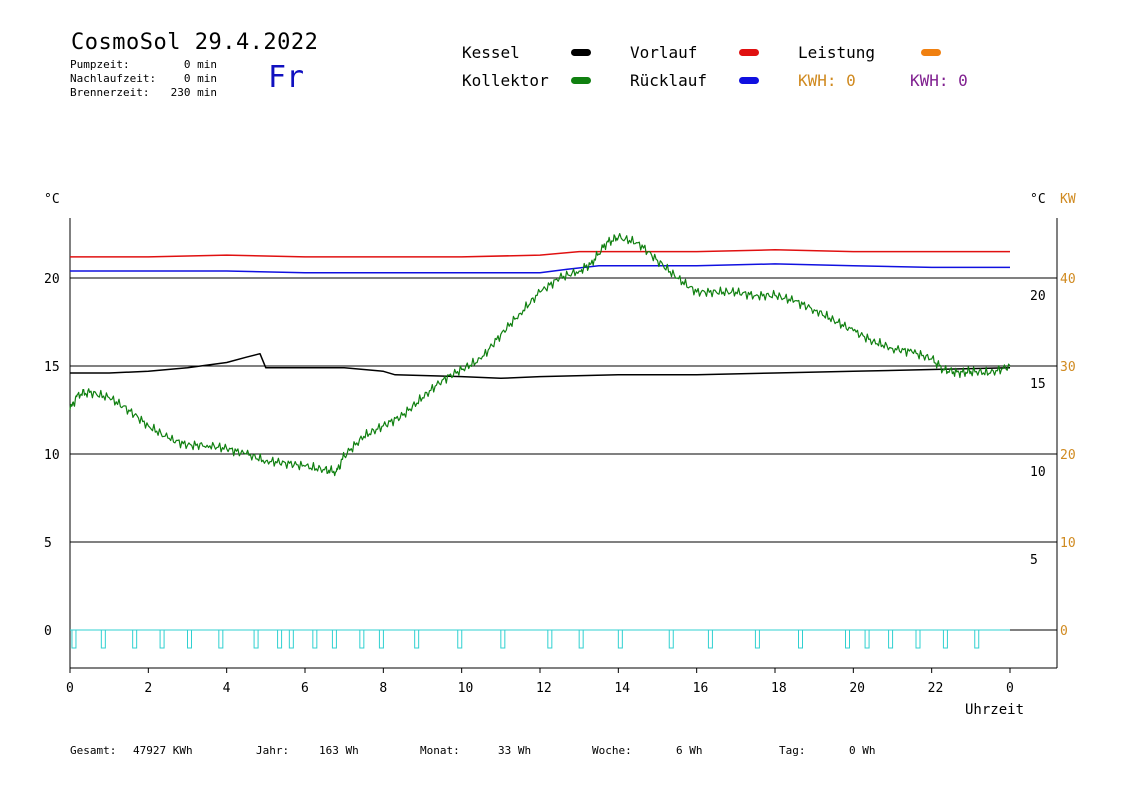  Describe the element at coordinates (339, 750) in the screenshot. I see `jahr-value: 163 Wh` at that location.